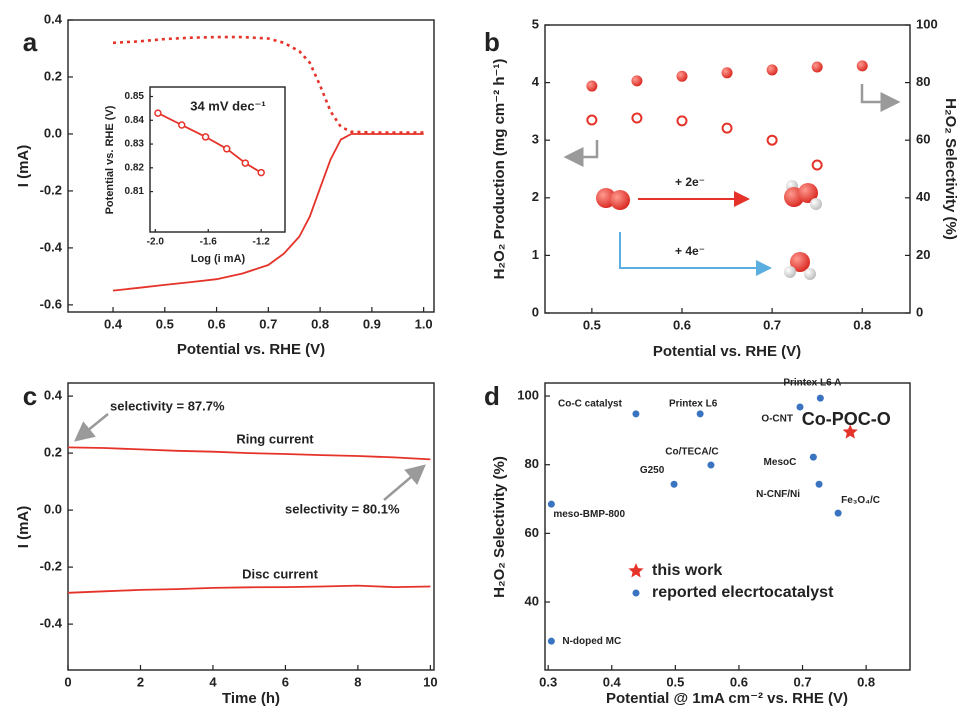 The width and height of the screenshot is (964, 707). I want to click on y-tick-label: 0.4, so click(53, 395).